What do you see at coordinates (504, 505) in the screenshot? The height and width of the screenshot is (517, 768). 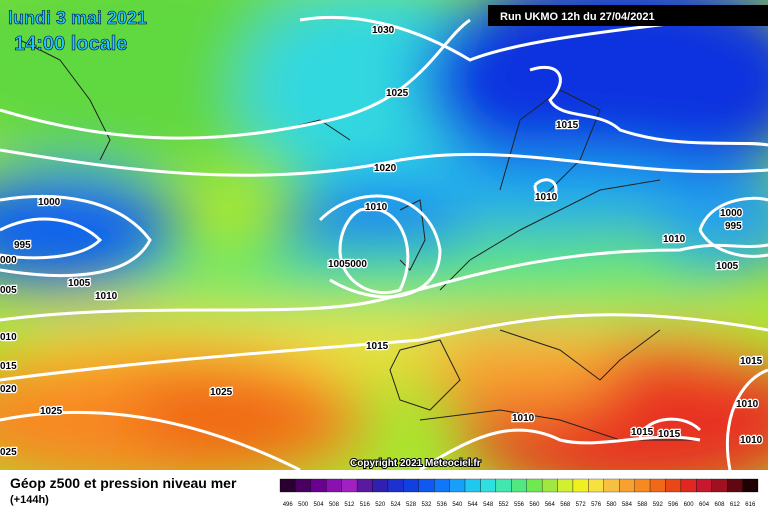 I see `colorbar-label: 552` at bounding box center [504, 505].